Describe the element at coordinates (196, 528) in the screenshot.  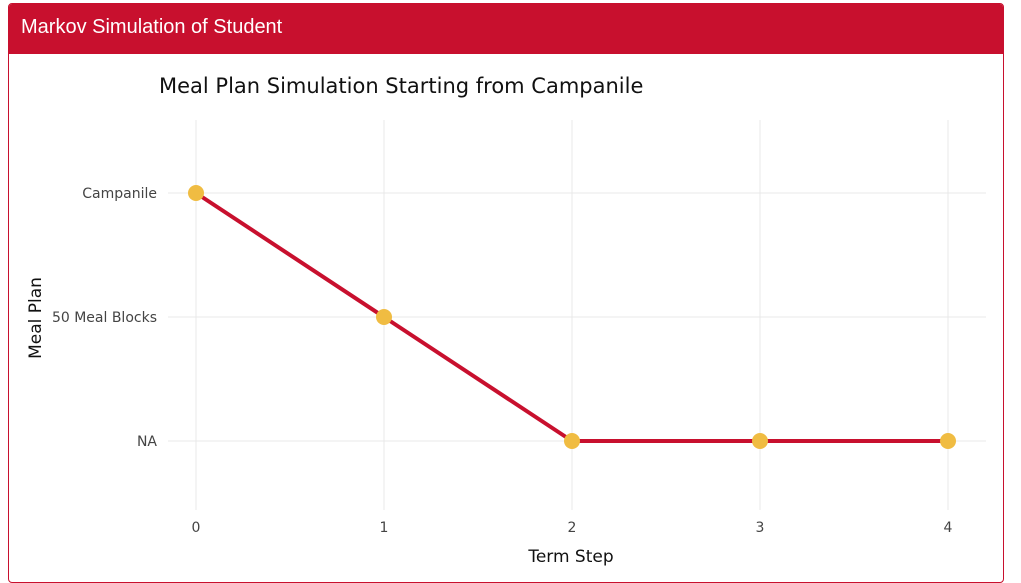
I see `x-tick-label: 0` at that location.